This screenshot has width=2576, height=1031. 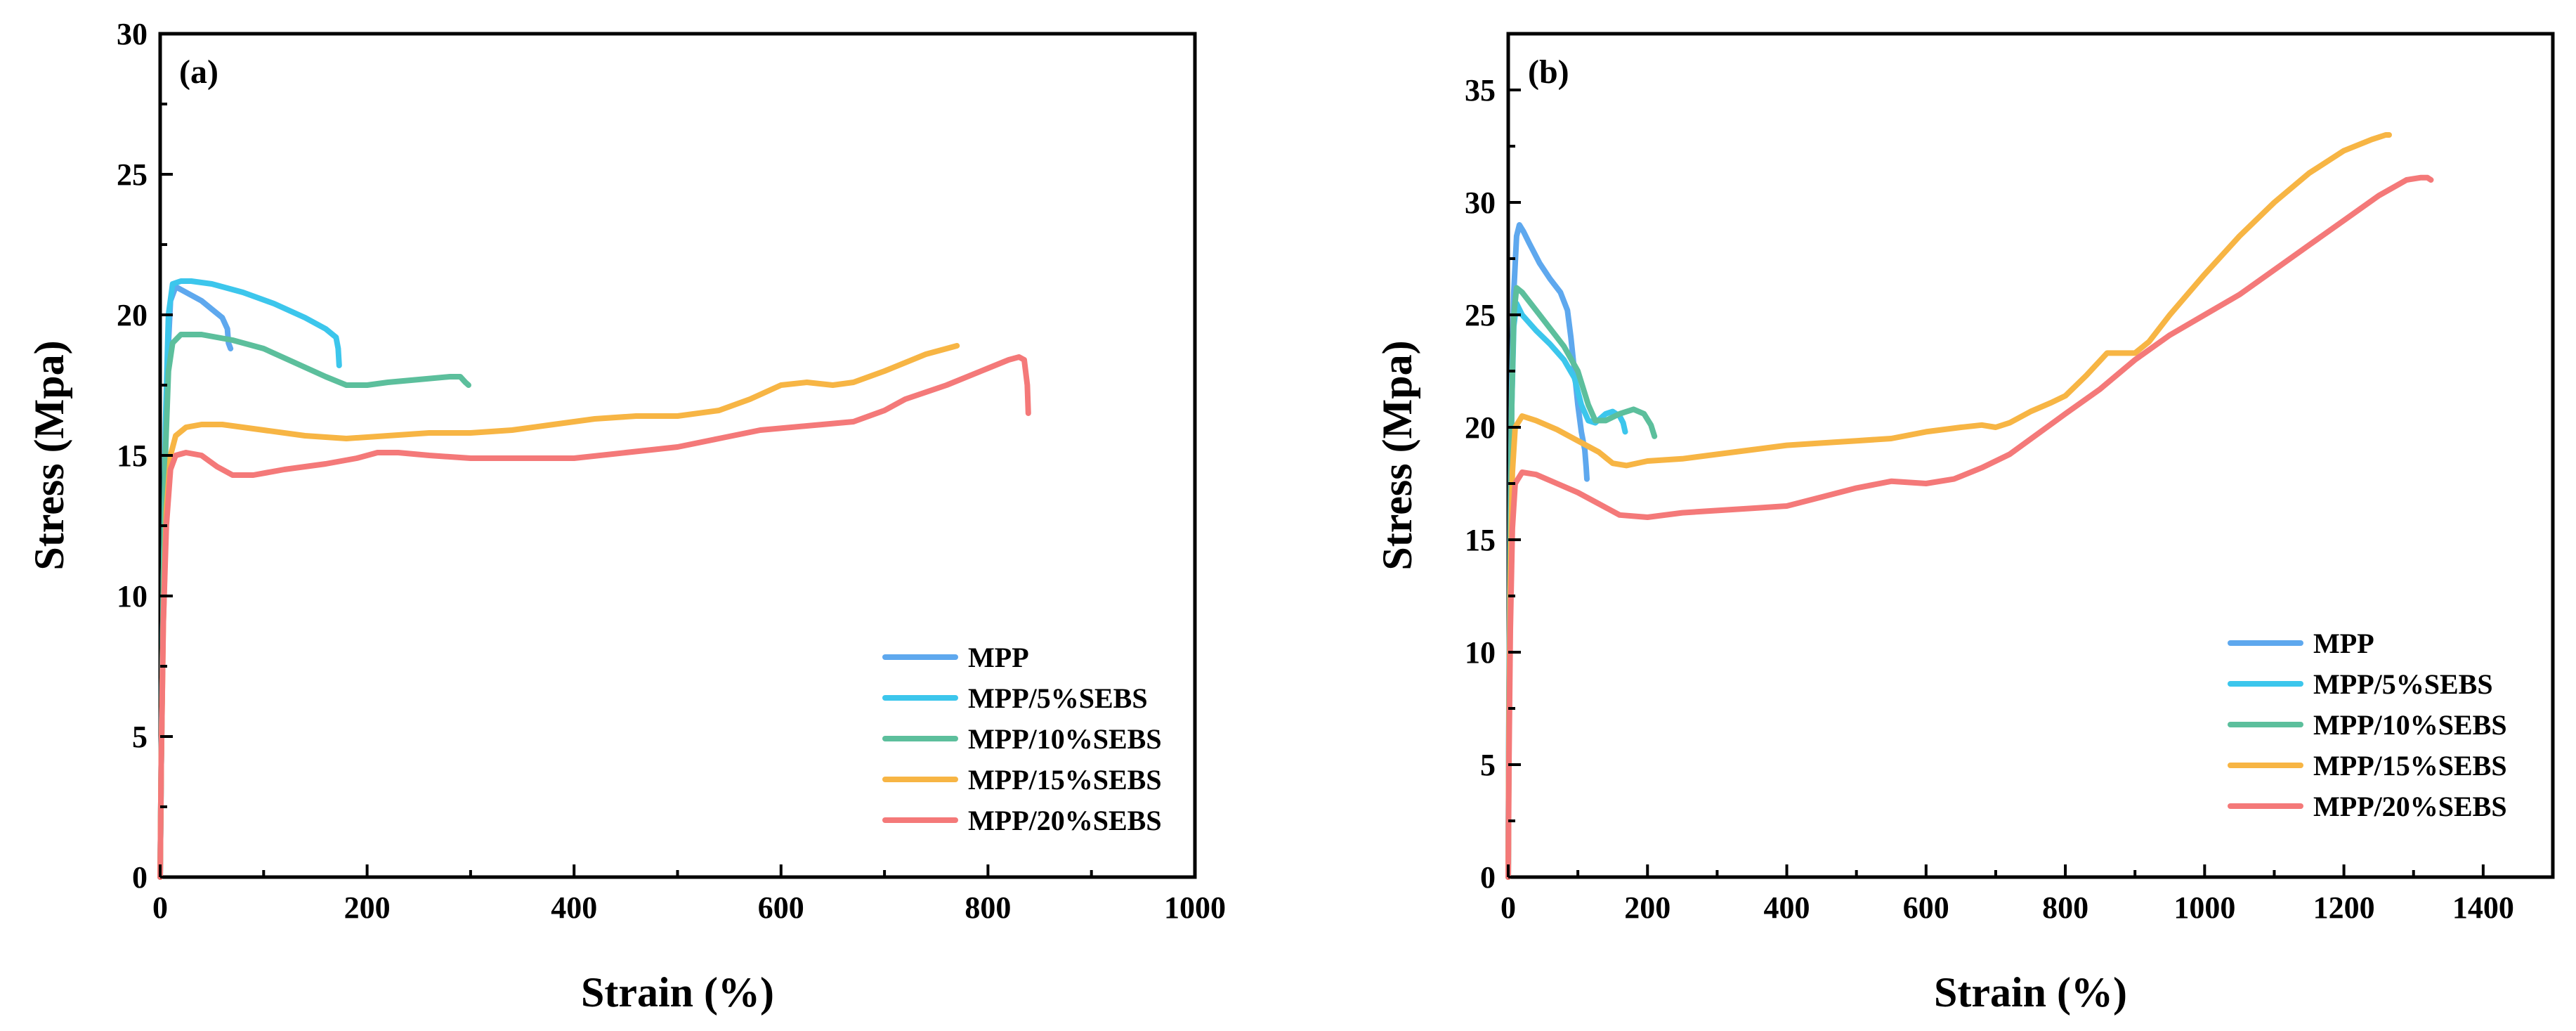 What do you see at coordinates (988, 907) in the screenshot?
I see `panel-a-x-tick-label: 800` at bounding box center [988, 907].